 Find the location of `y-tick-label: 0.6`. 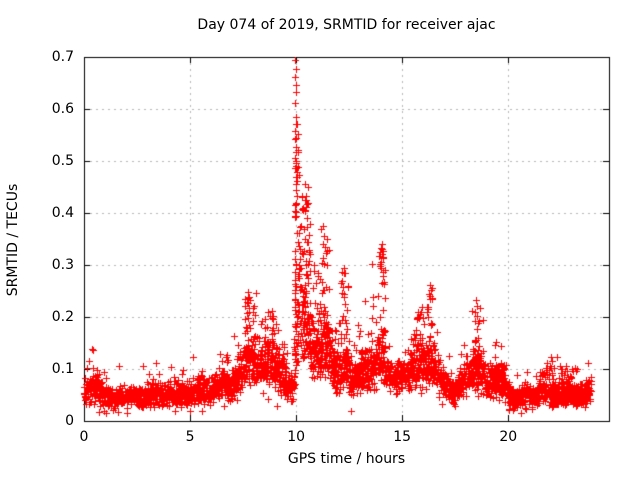

y-tick-label: 0.6 is located at coordinates (62, 109).